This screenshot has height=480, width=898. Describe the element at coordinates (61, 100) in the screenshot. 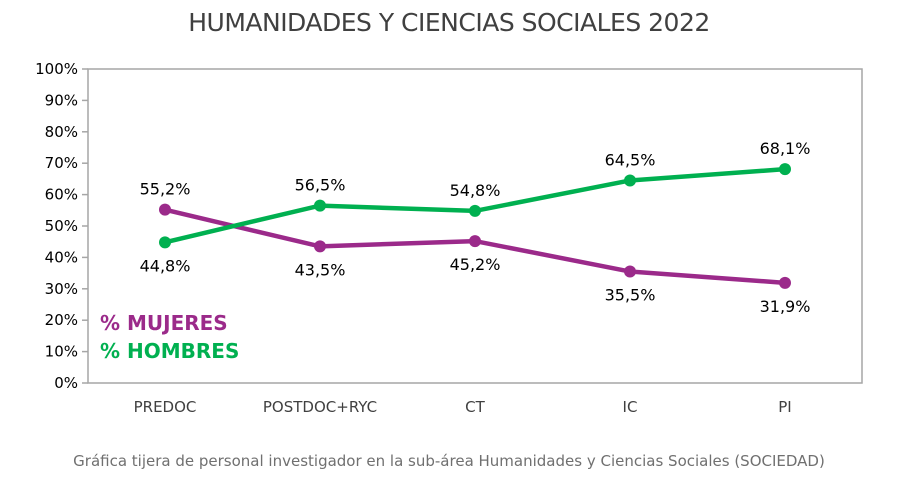

I see `y-tick-label: 90%` at that location.